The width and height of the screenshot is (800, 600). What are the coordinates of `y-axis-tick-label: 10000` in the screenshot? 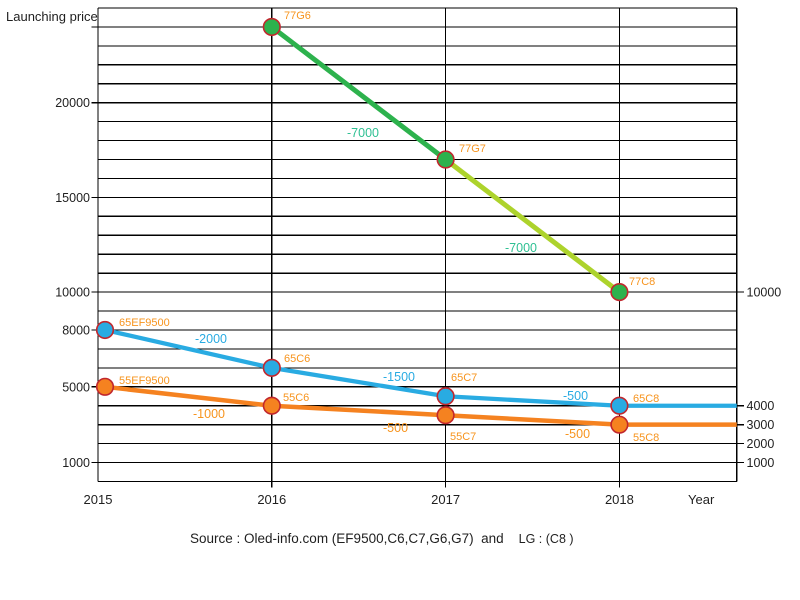 It's located at (72, 293).